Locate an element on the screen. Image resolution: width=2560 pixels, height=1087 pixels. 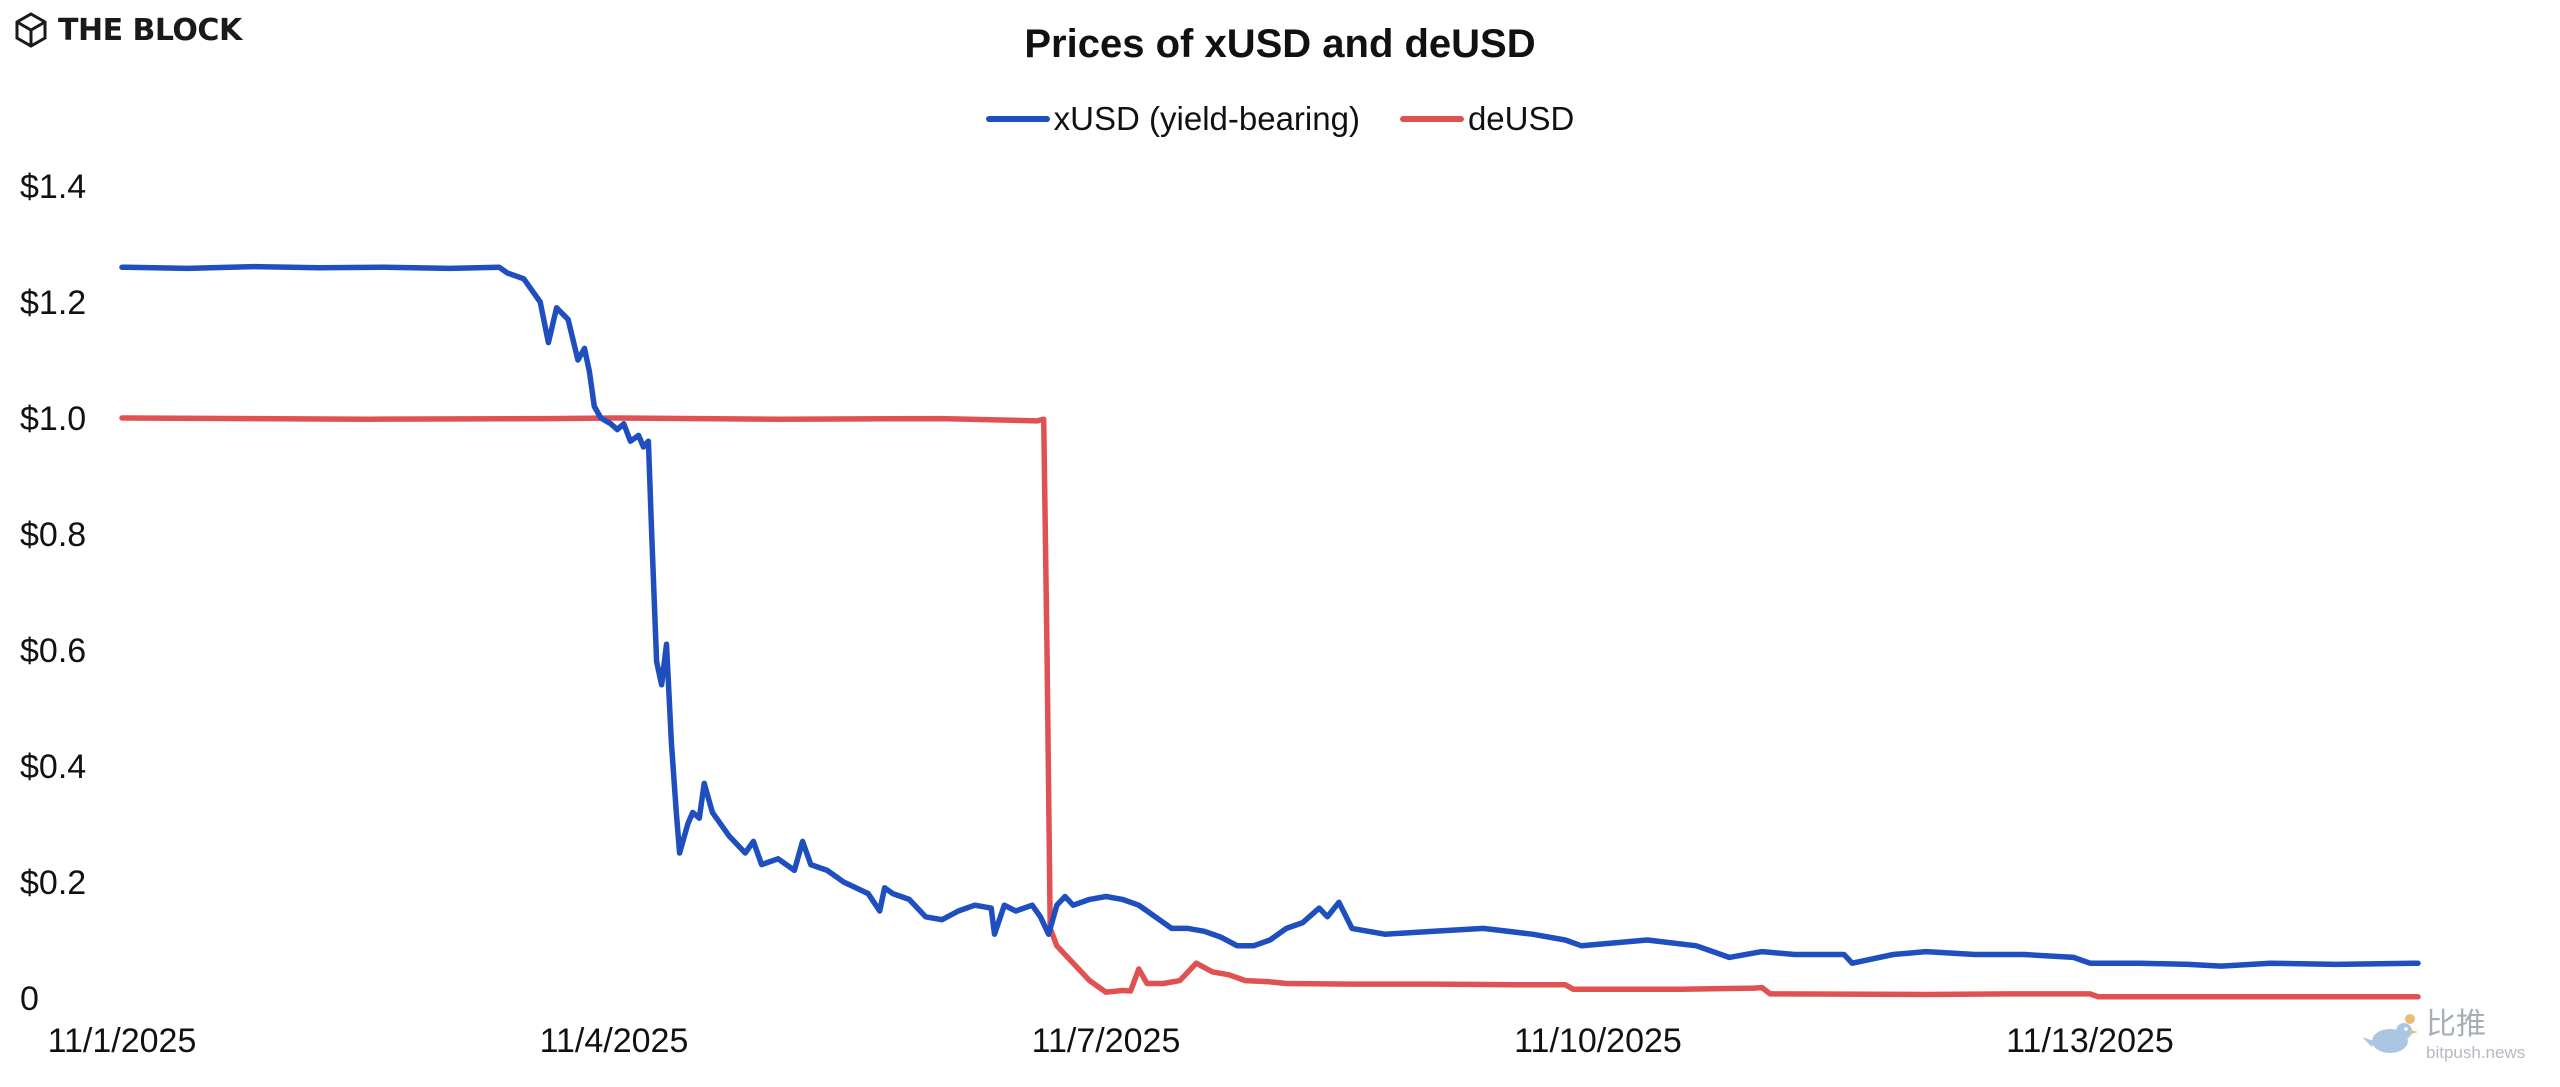
legend-label-xusd: xUSD (yield-bearing) is located at coordinates (1206, 118).